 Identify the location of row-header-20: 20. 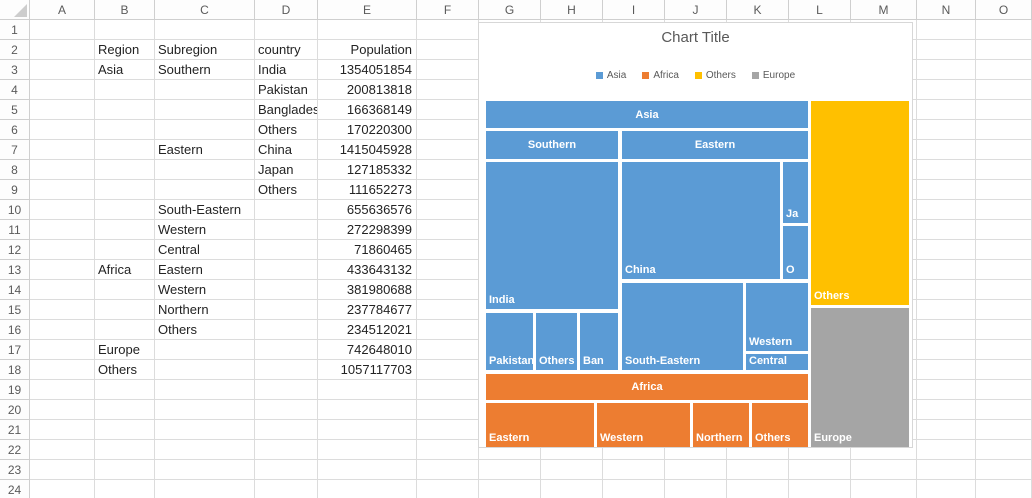
(15, 410).